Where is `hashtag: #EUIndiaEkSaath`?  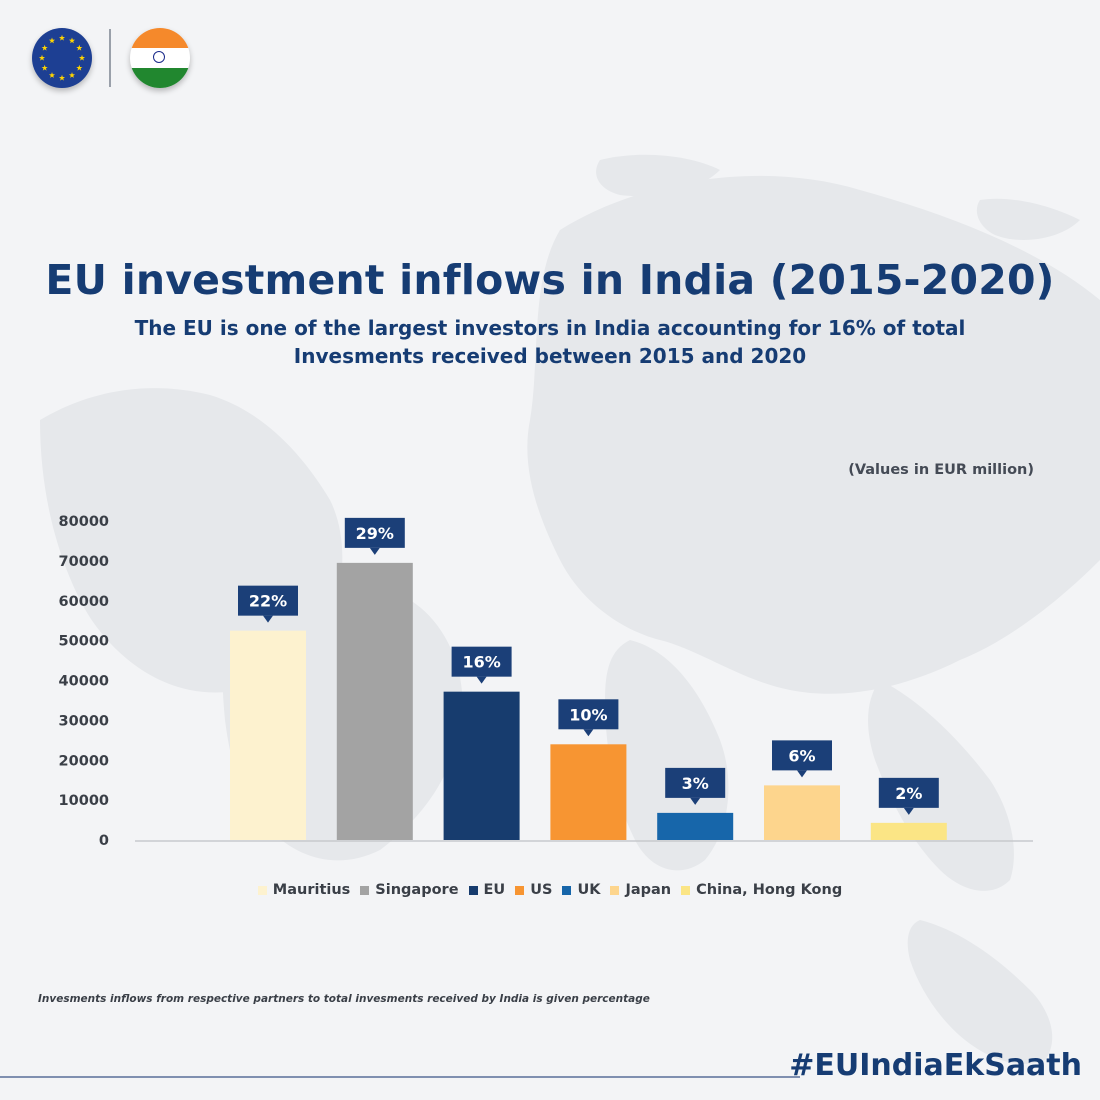 hashtag: #EUIndiaEkSaath is located at coordinates (935, 1065).